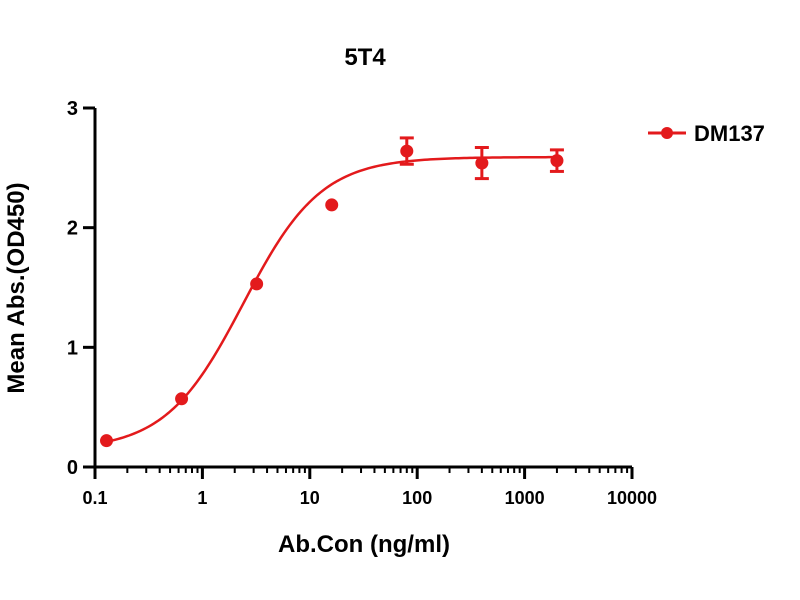  Describe the element at coordinates (72, 468) in the screenshot. I see `y-tick-label: 0` at that location.